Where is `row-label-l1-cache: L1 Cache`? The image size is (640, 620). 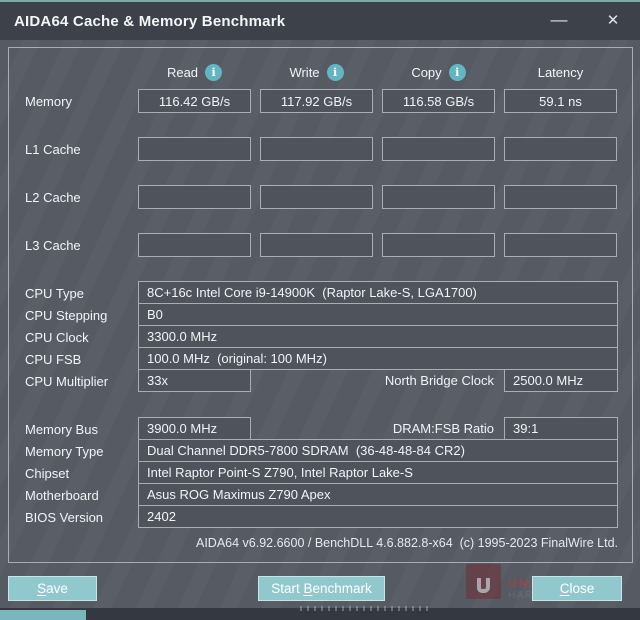 row-label-l1-cache: L1 Cache is located at coordinates (53, 149).